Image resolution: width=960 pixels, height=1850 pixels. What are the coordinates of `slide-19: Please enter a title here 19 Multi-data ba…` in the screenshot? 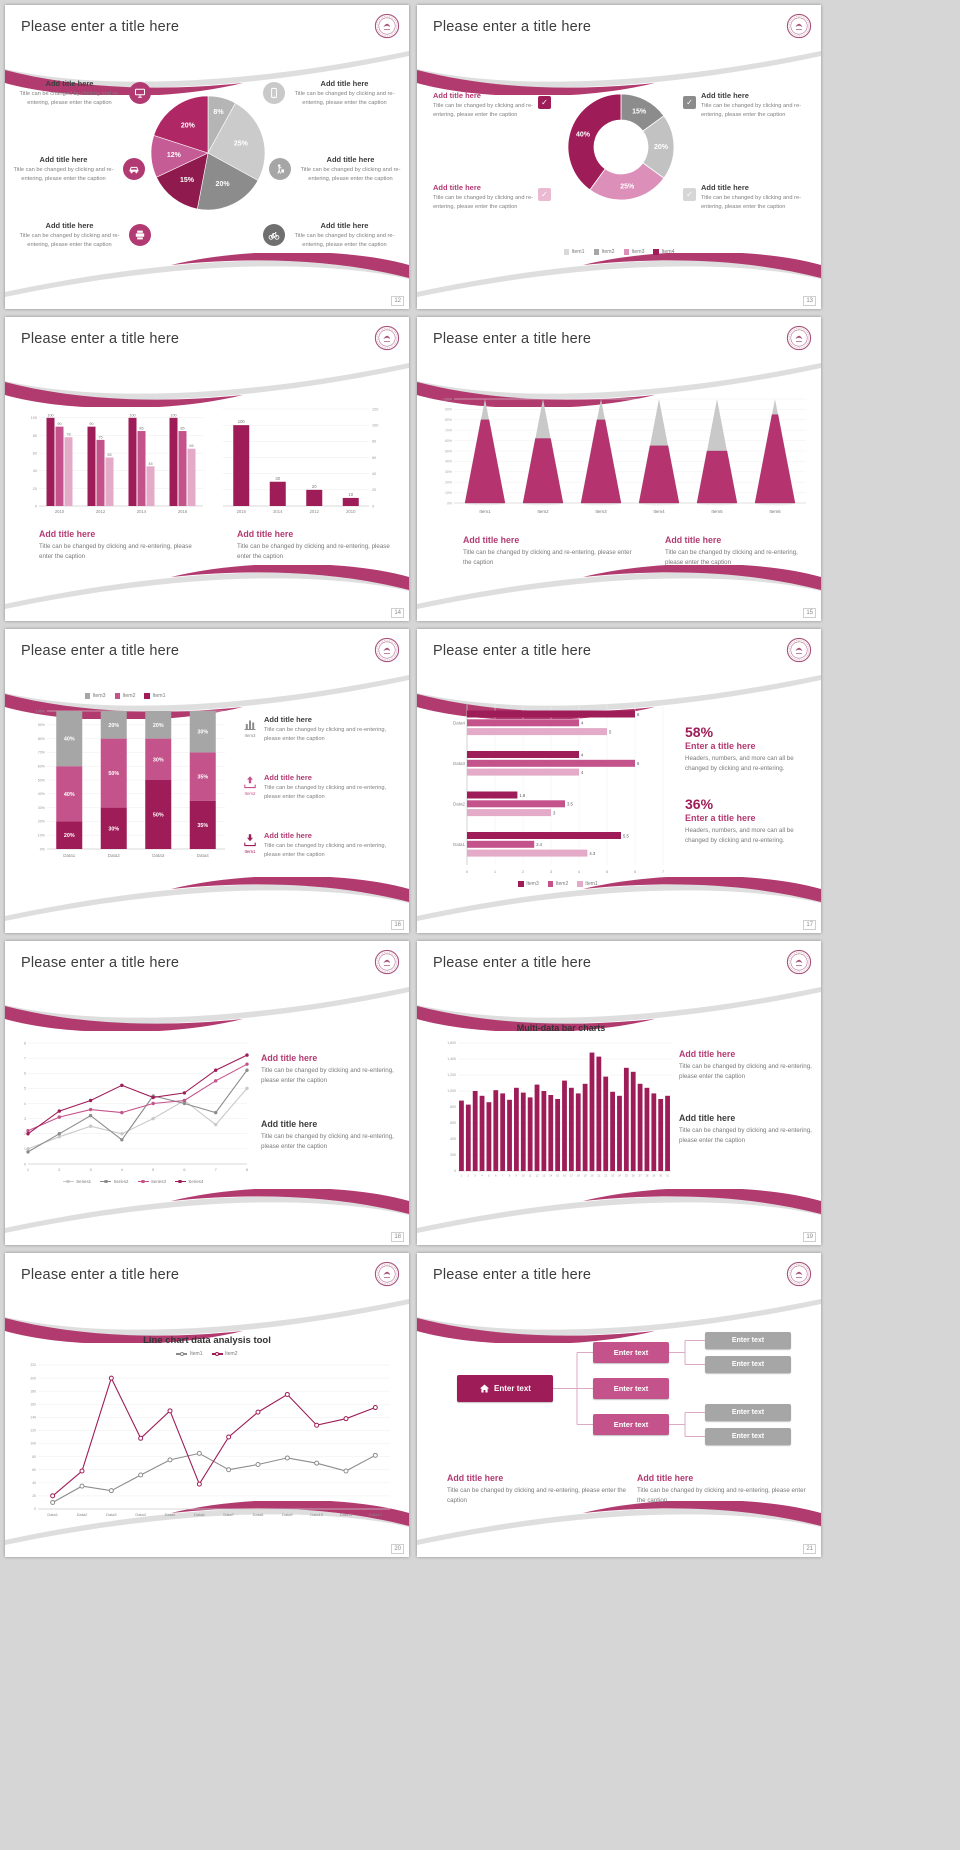 It's located at (619, 1093).